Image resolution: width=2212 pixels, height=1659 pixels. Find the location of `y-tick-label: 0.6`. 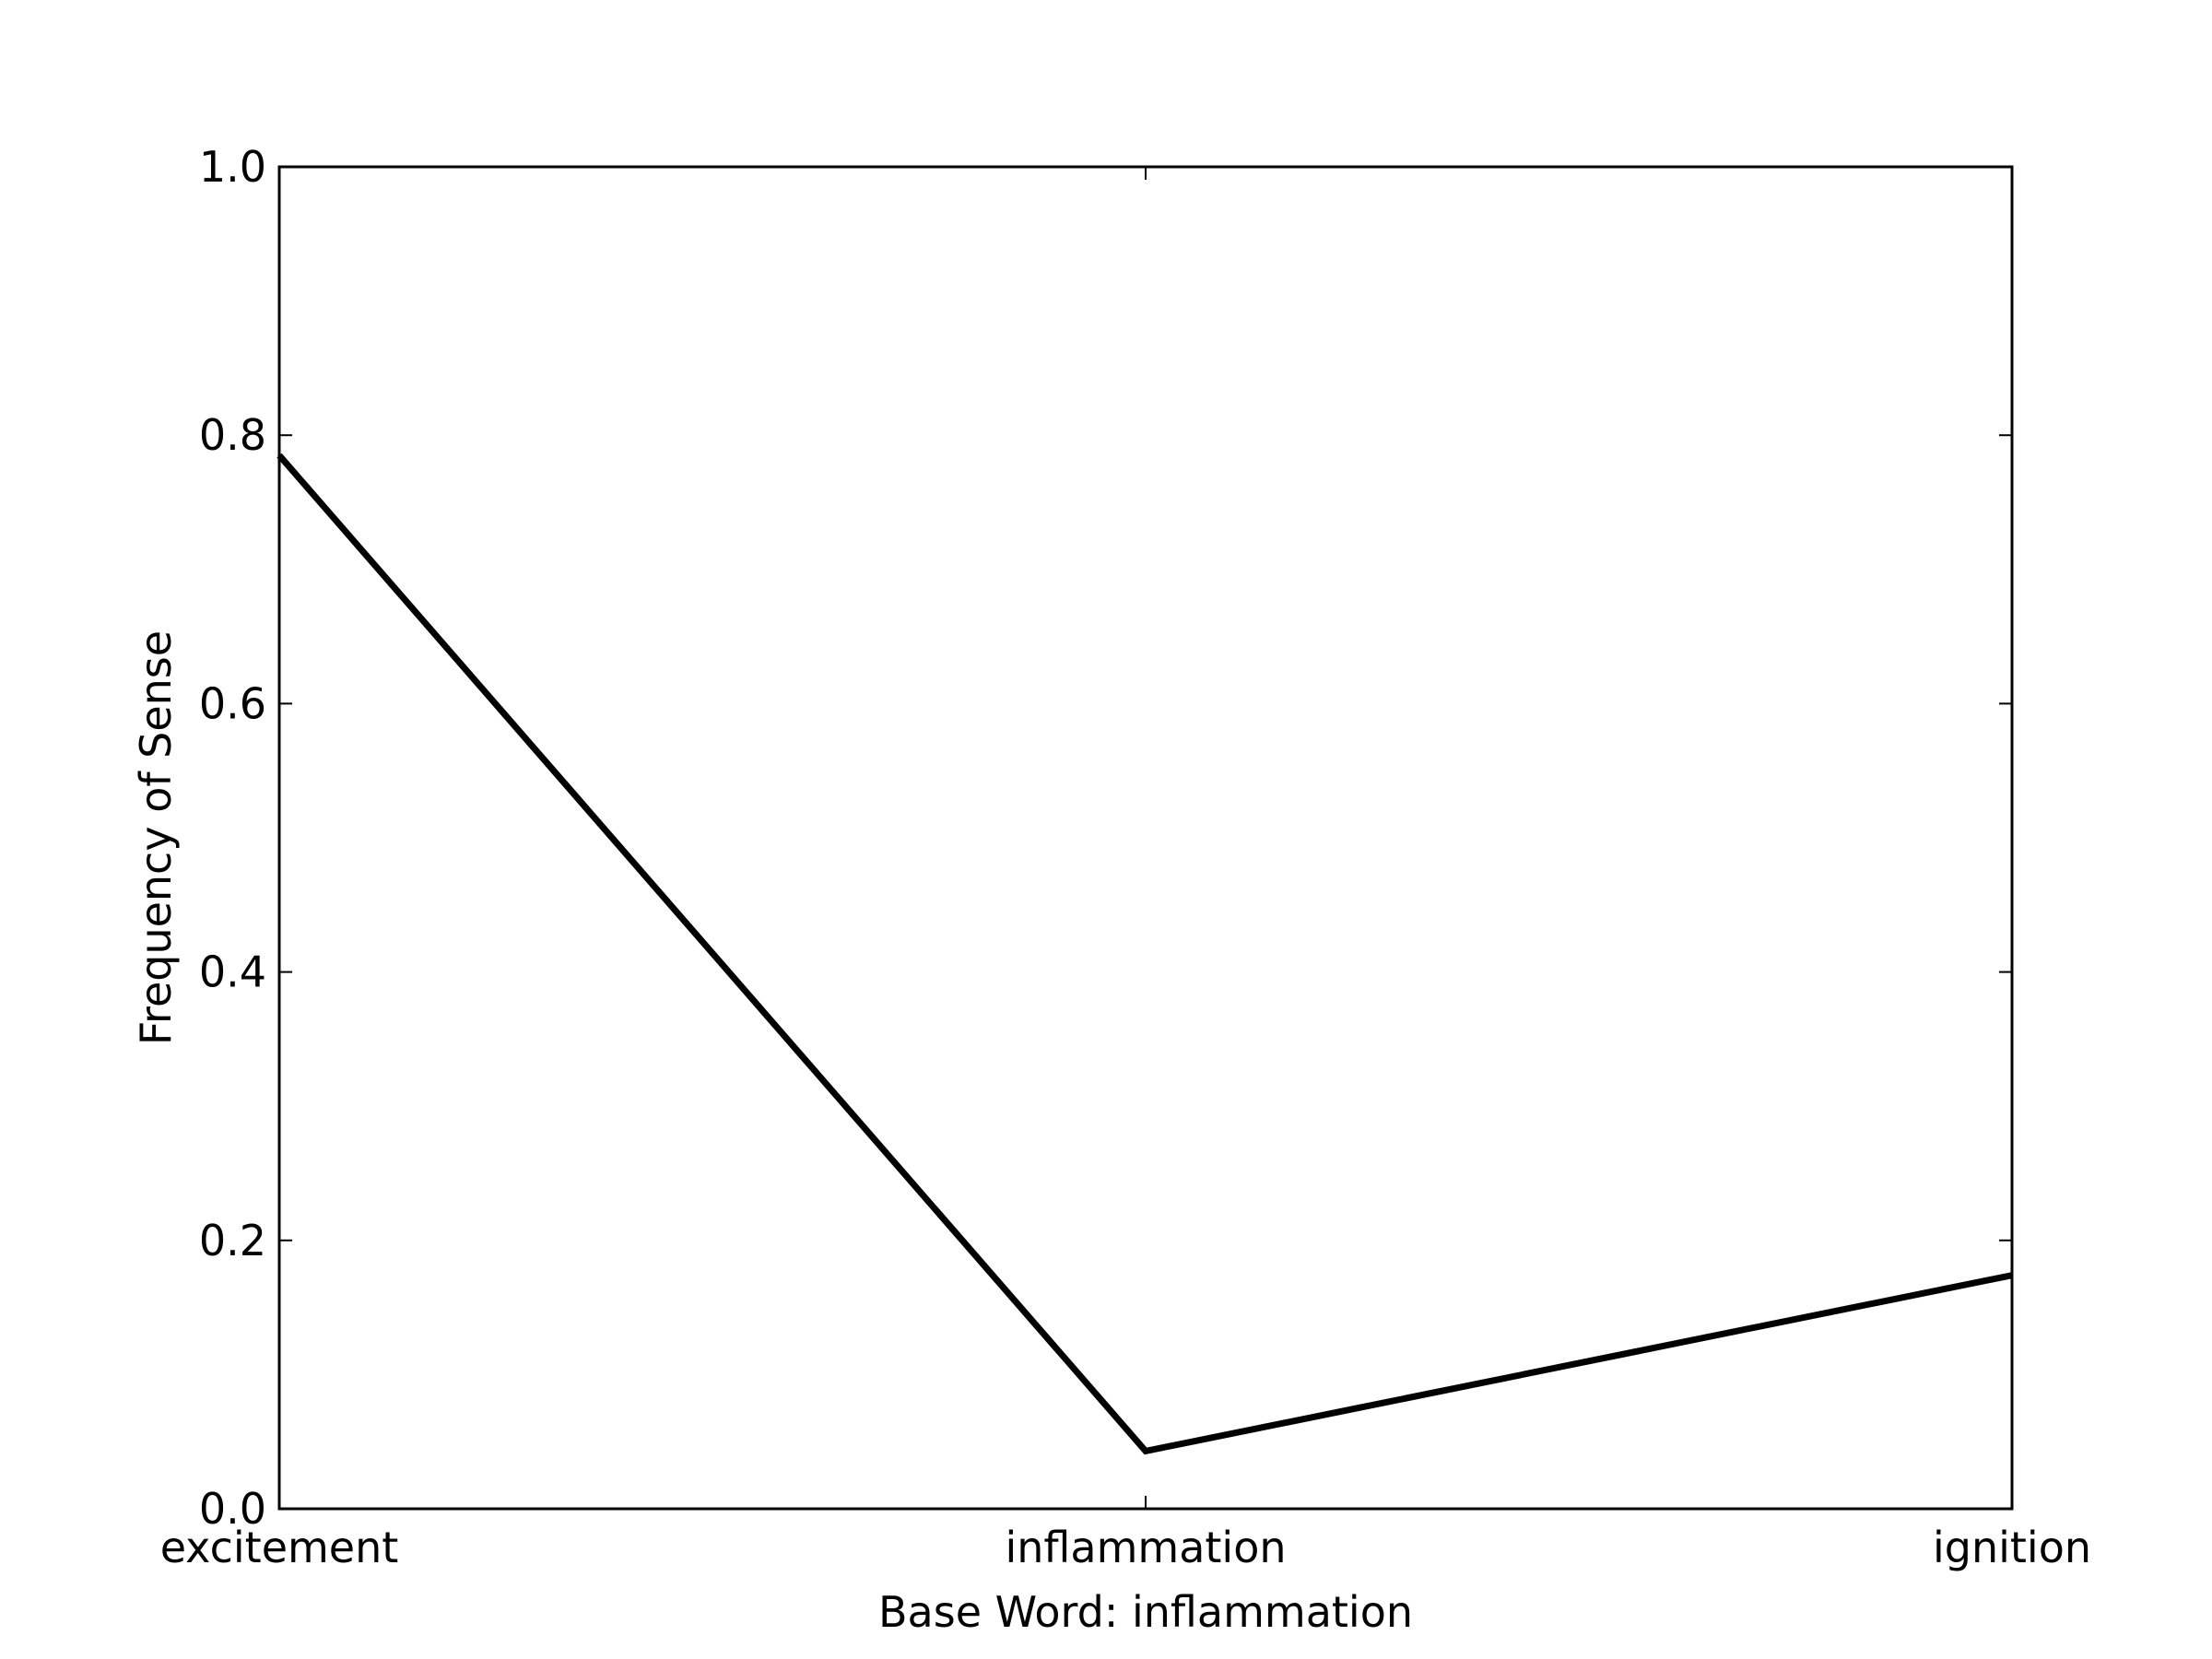

y-tick-label: 0.6 is located at coordinates (232, 703).